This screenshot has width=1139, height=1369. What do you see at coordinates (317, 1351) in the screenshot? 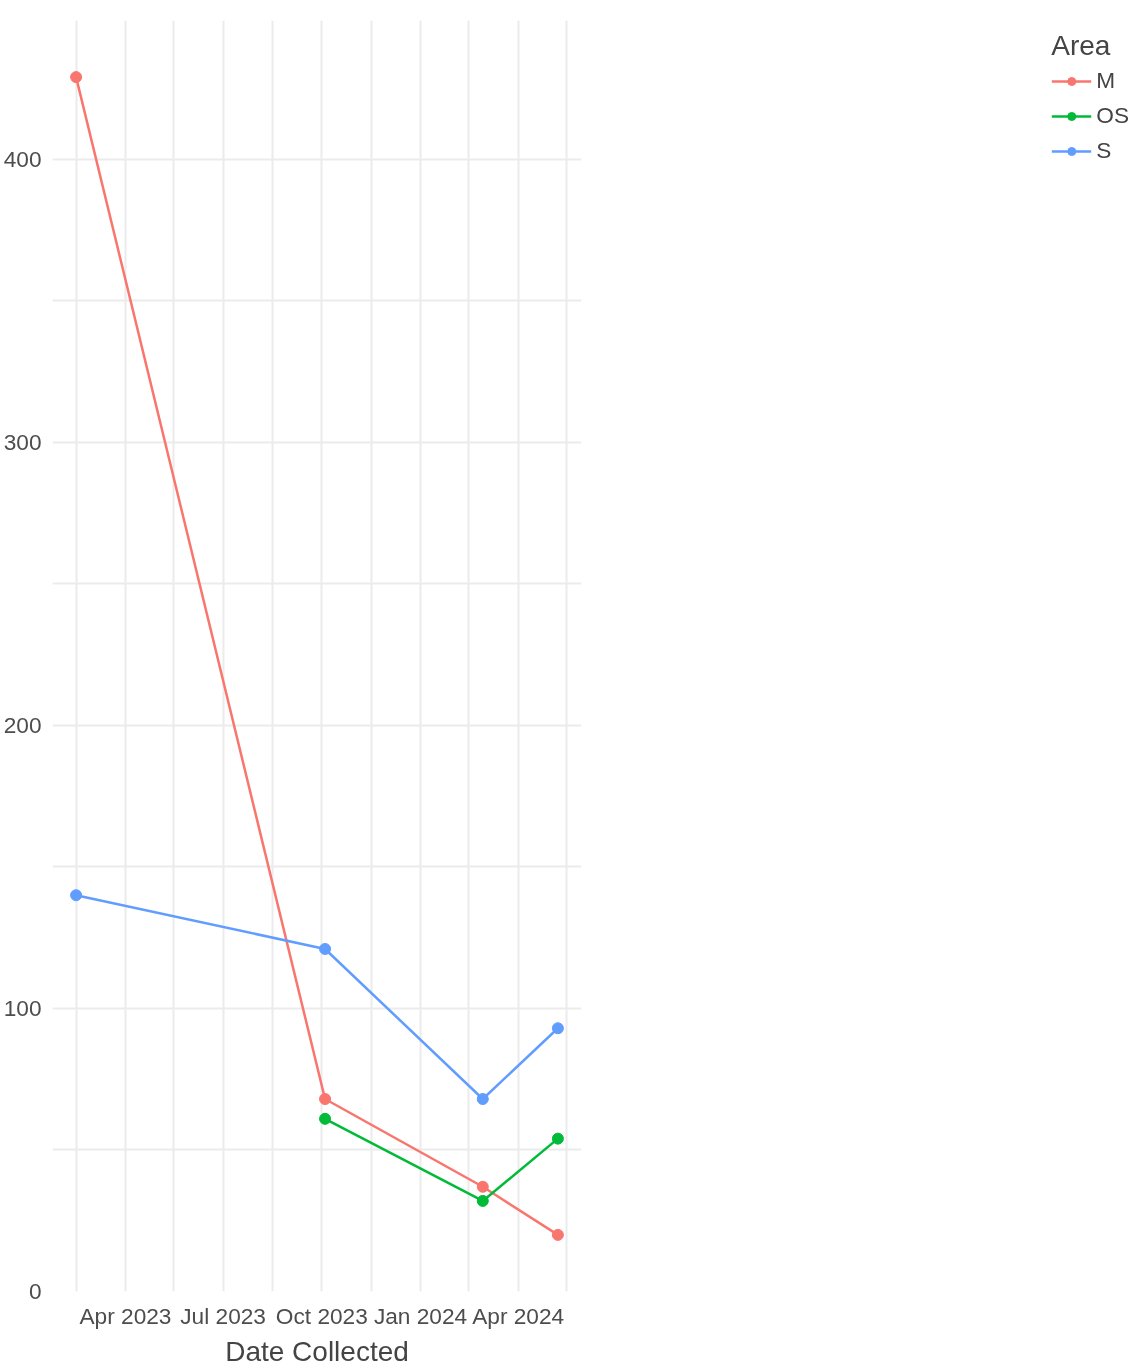
I see `x-axis-title: Date Collected` at bounding box center [317, 1351].